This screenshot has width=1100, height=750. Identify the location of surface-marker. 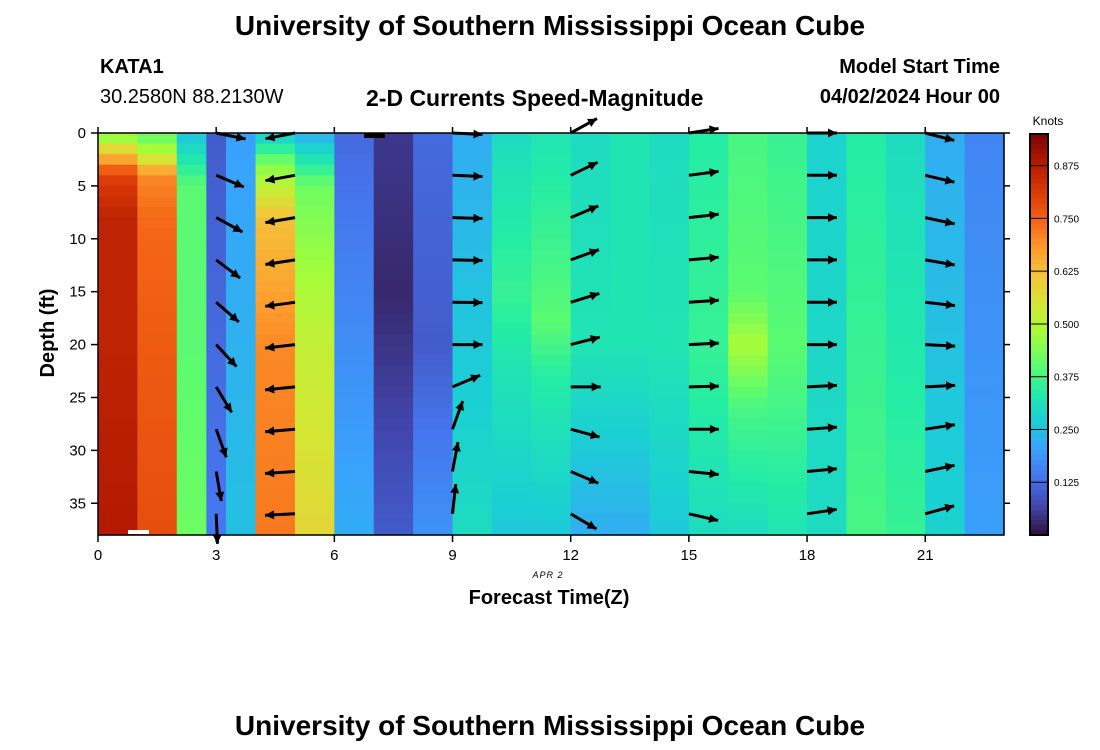
(138, 532).